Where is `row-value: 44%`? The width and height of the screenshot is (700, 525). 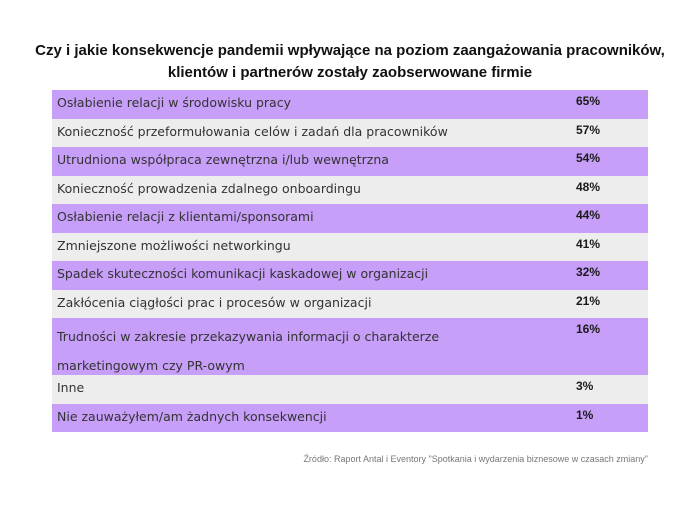
row-value: 44% is located at coordinates (588, 215).